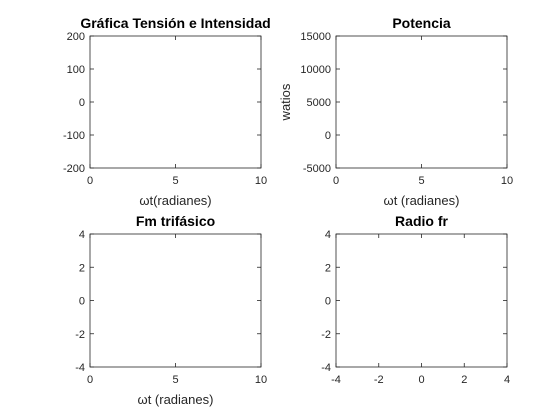 Image resolution: width=560 pixels, height=420 pixels. Describe the element at coordinates (175, 23) in the screenshot. I see `chart-title: Gráfica Tensión e Intensidad` at that location.